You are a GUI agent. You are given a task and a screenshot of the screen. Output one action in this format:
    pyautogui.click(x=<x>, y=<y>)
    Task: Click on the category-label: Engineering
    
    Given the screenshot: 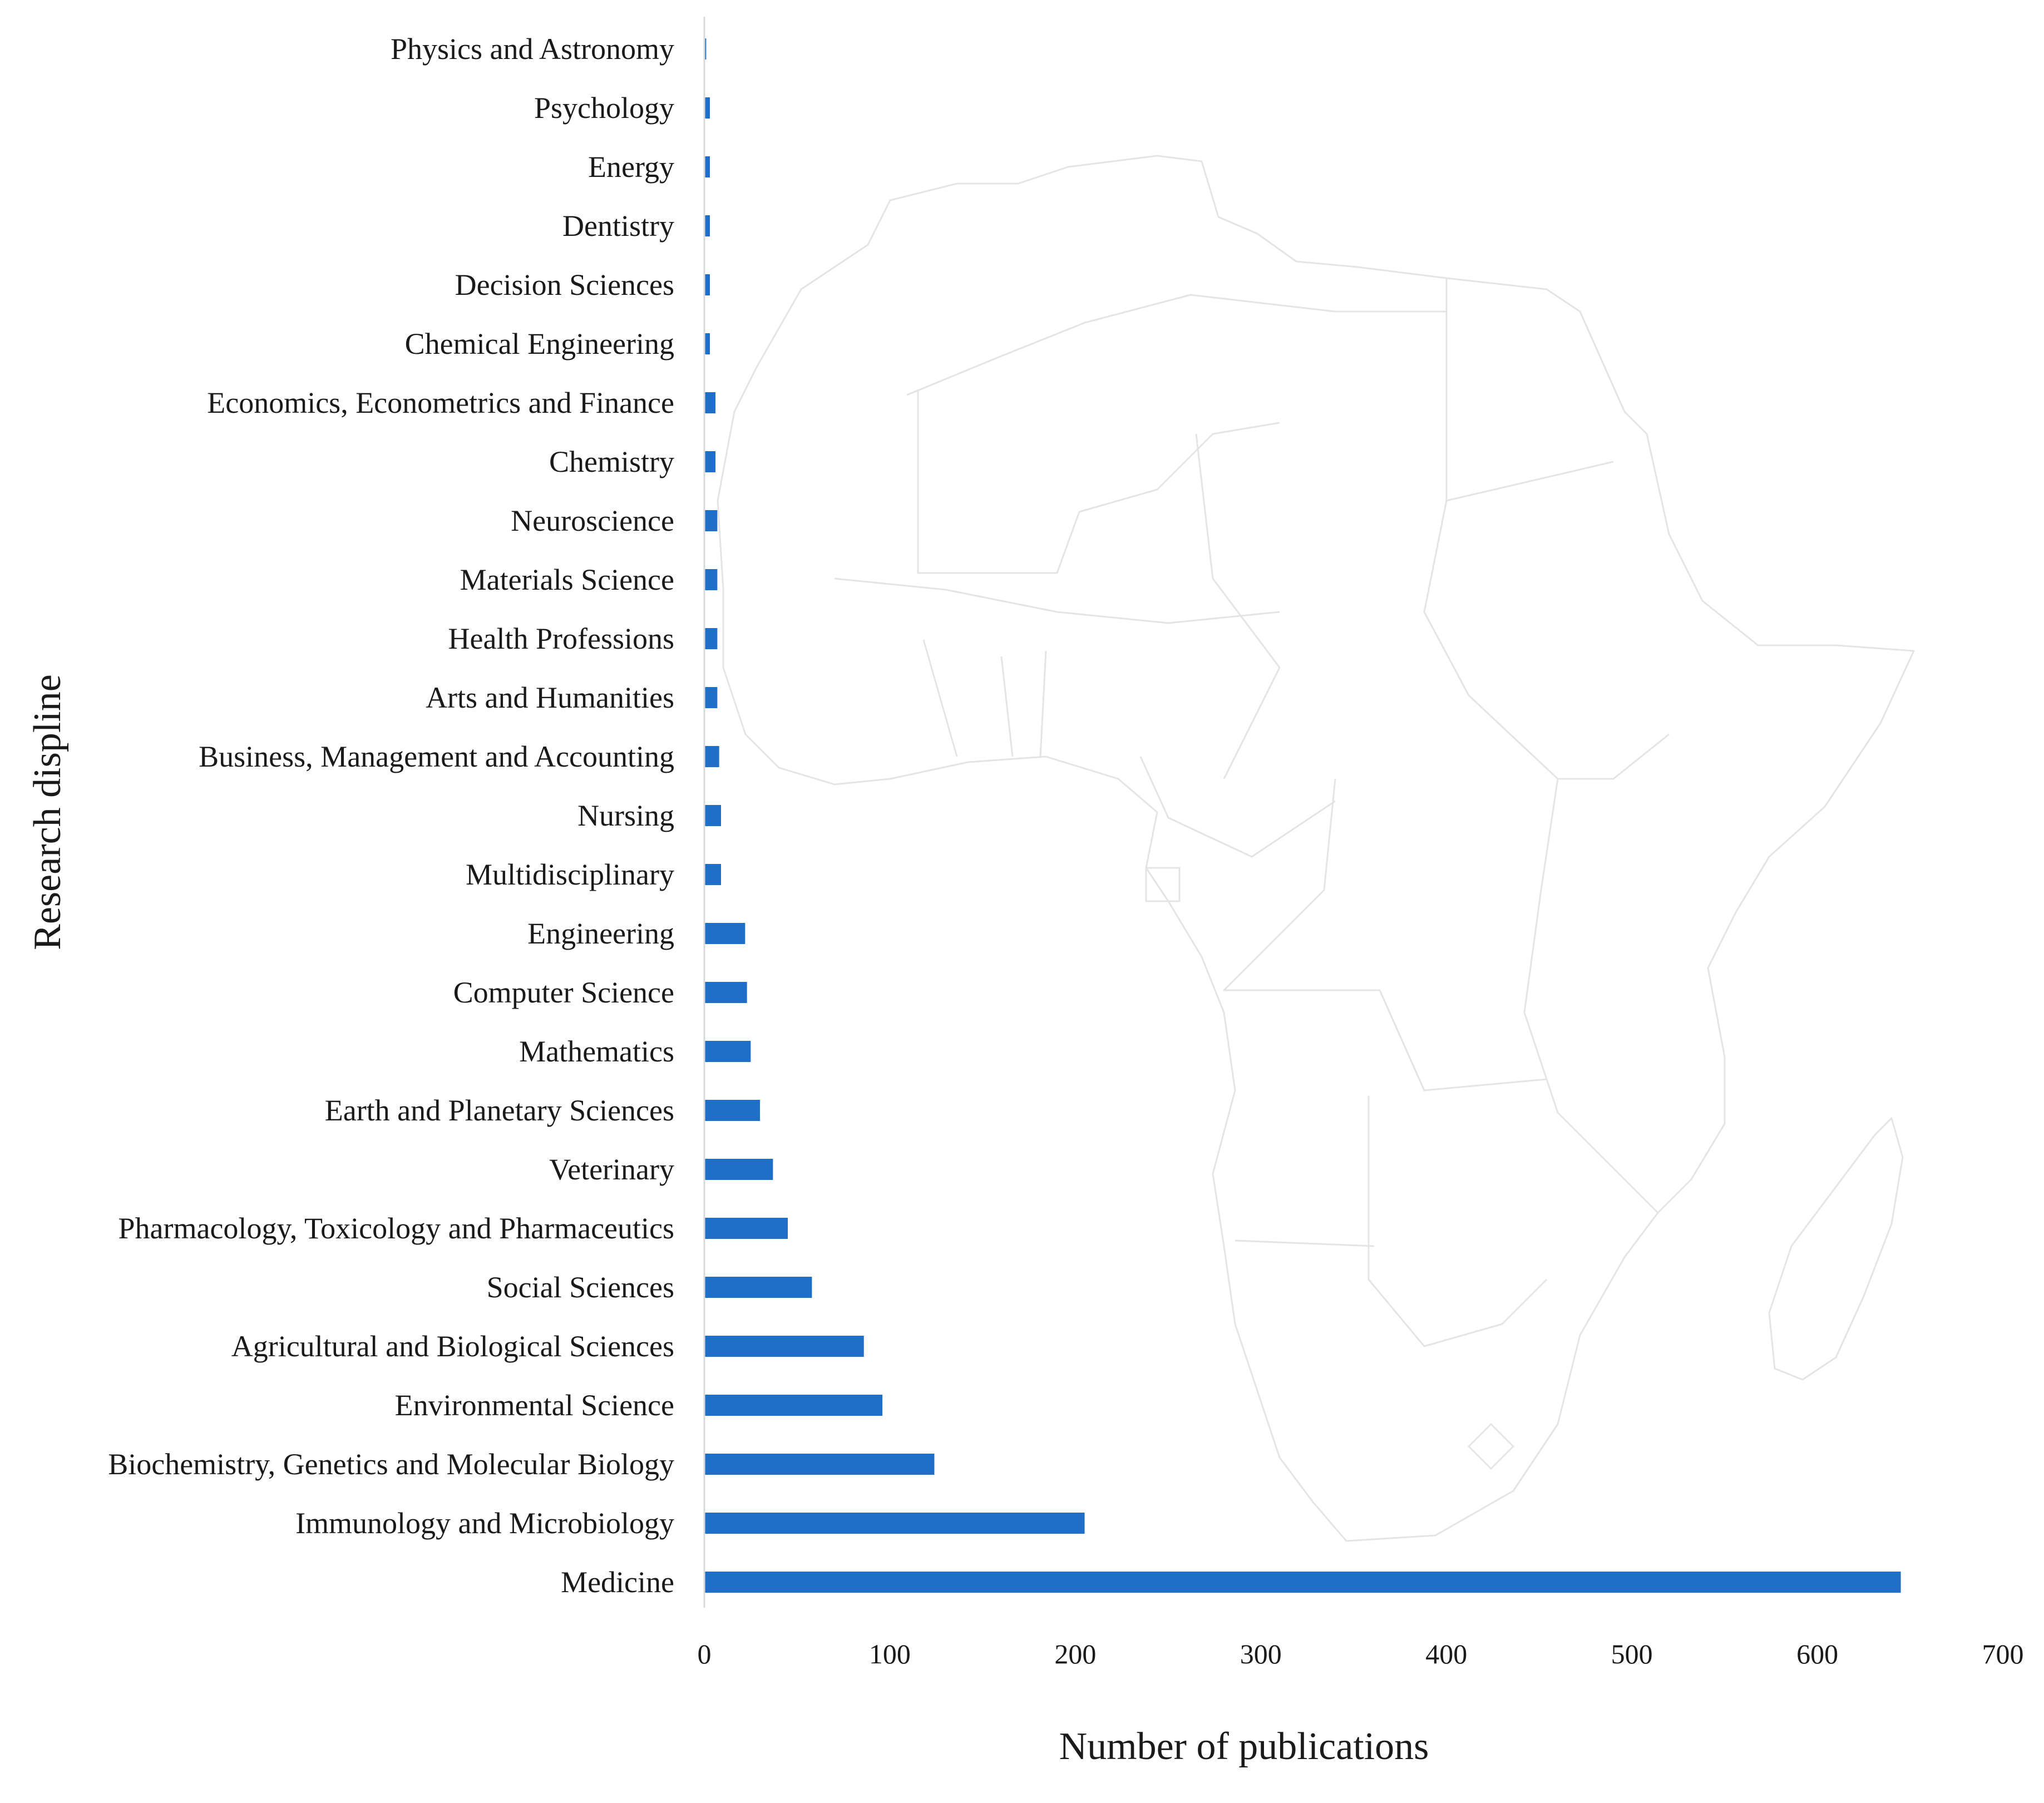 What is the action you would take?
    pyautogui.click(x=600, y=933)
    